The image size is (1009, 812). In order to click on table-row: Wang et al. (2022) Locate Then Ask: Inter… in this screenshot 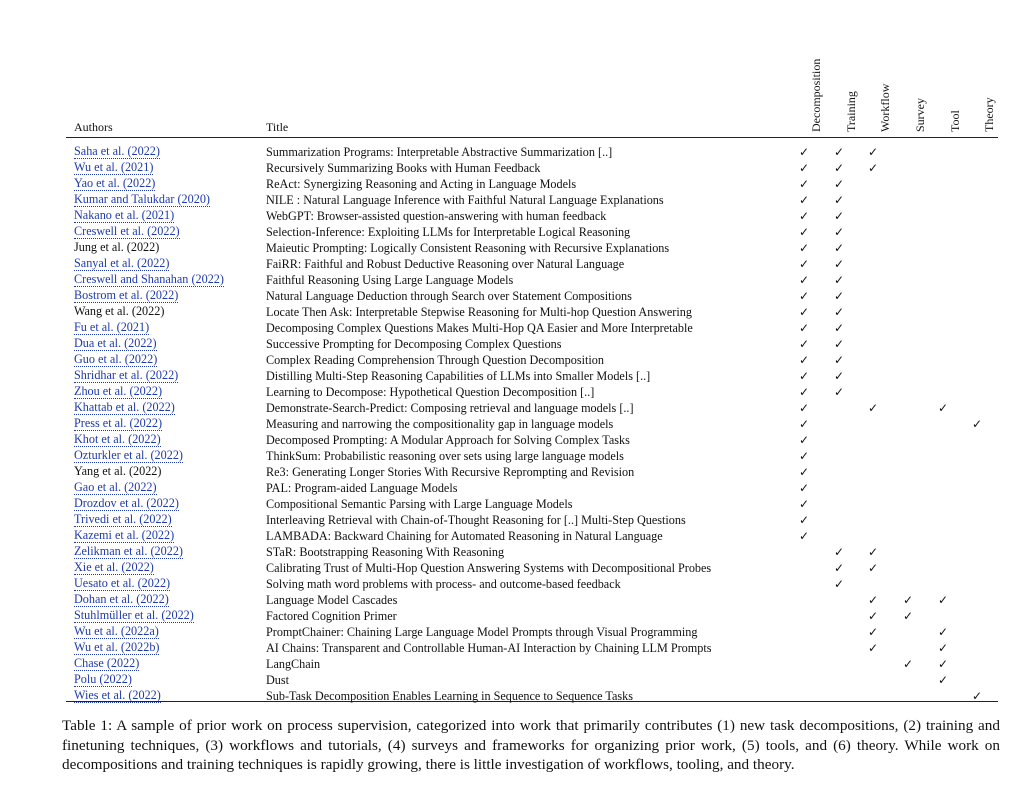, I will do `click(504, 312)`.